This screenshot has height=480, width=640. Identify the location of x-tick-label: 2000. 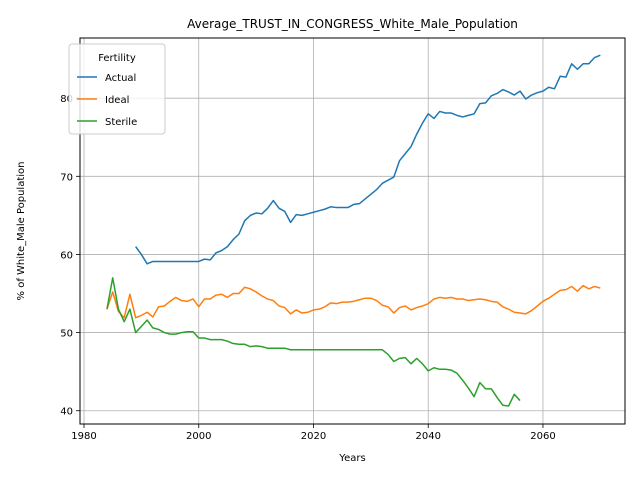
(198, 436).